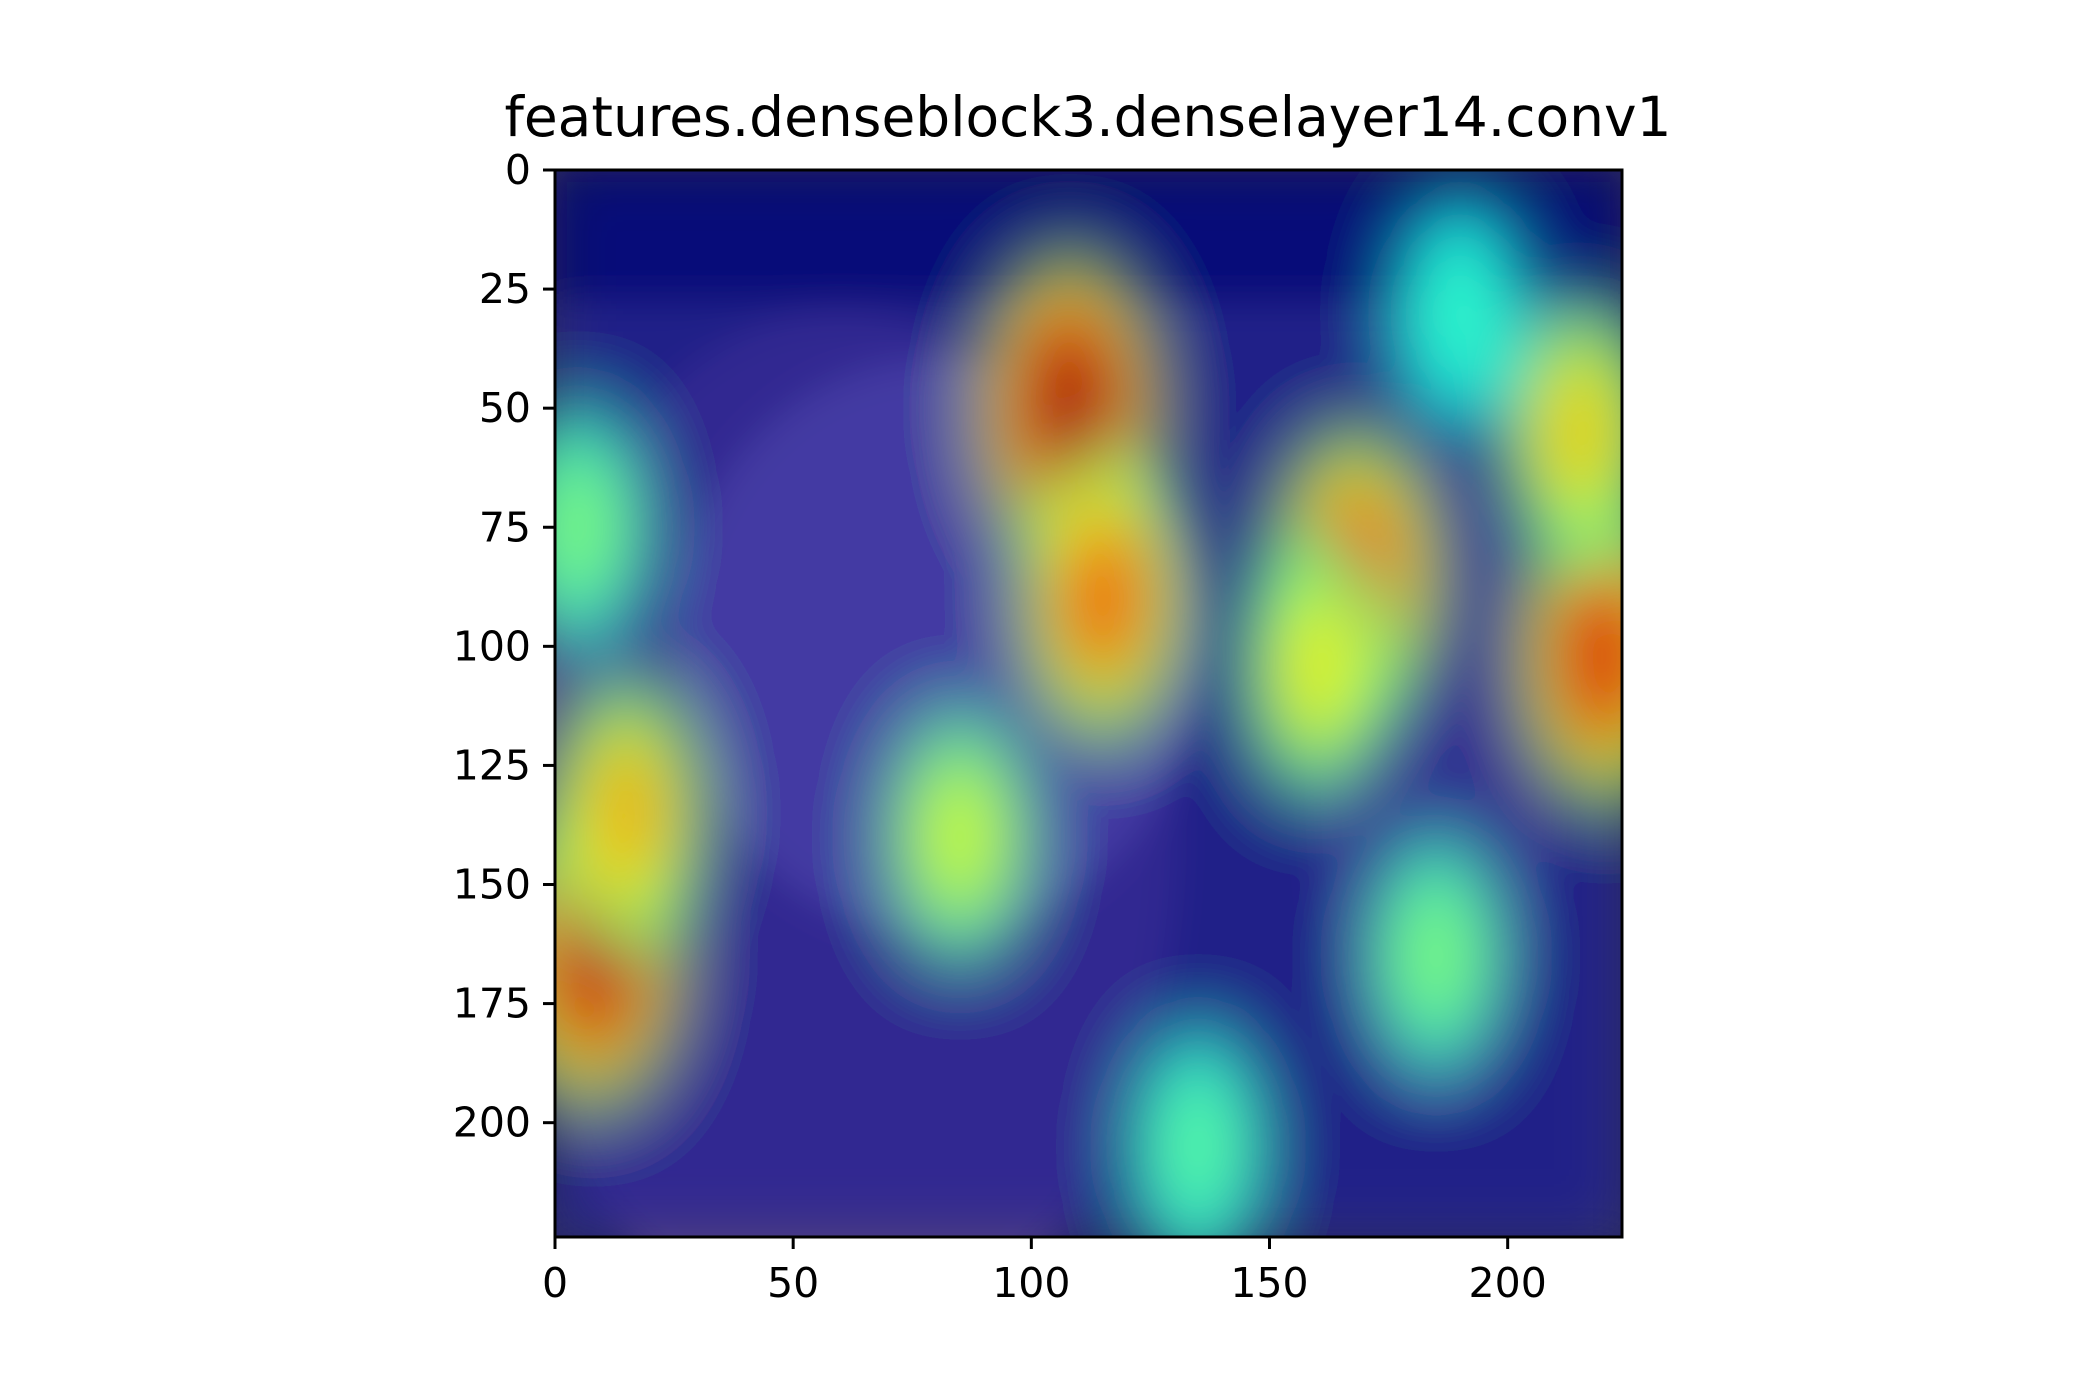 Image resolution: width=2100 pixels, height=1400 pixels. I want to click on x-axis: 0 50 100 150 200, so click(1044, 1272).